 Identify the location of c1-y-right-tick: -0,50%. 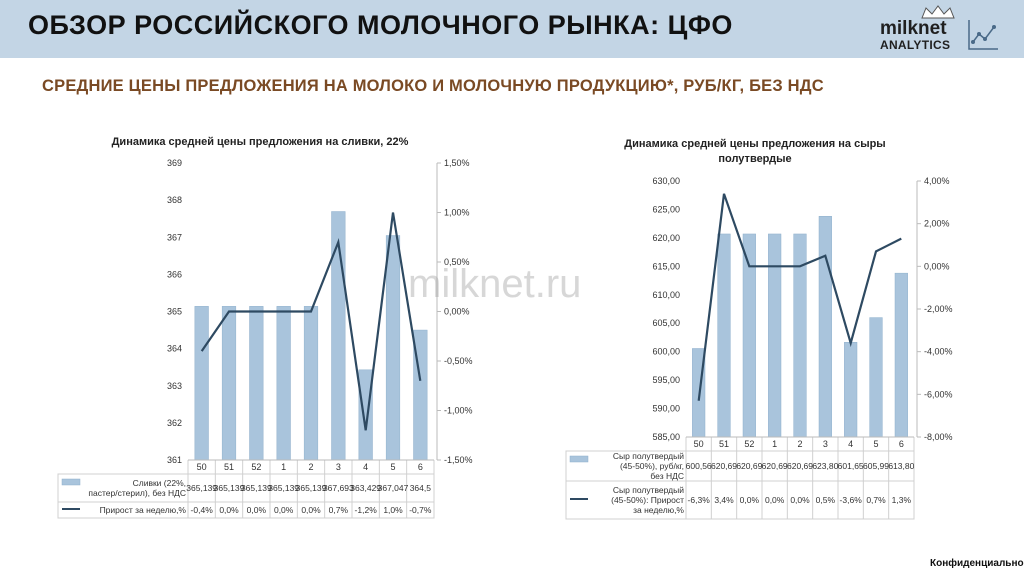
(458, 361).